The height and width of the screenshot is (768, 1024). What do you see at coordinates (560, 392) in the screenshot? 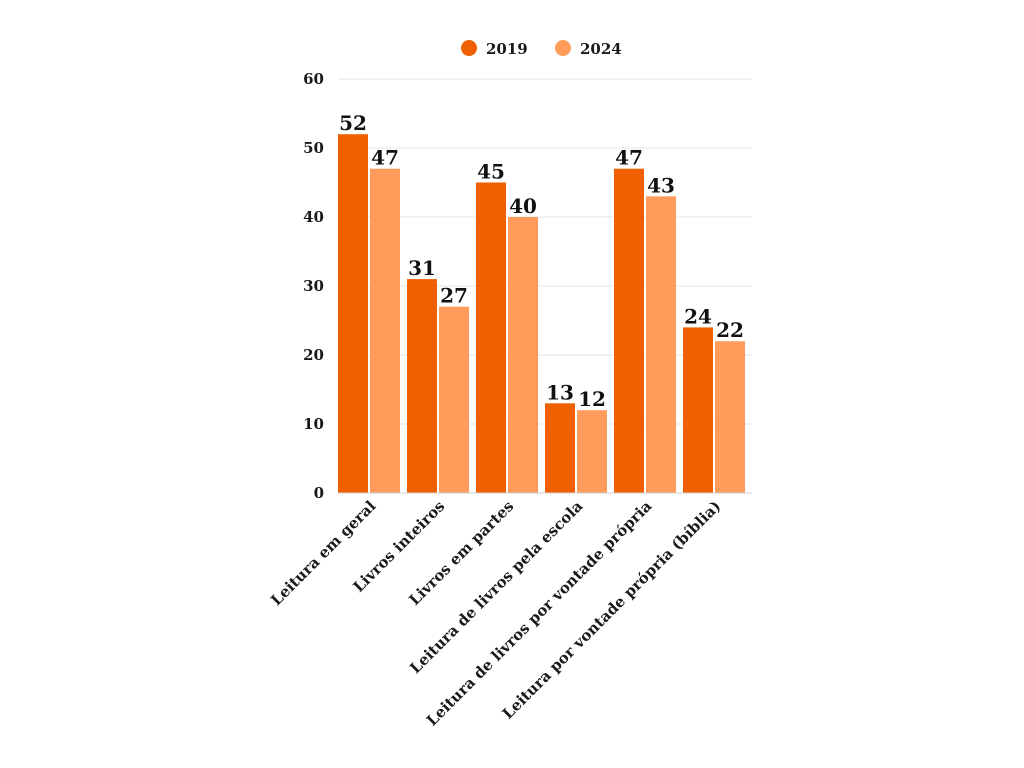
I see `data-label-2019: 13` at bounding box center [560, 392].